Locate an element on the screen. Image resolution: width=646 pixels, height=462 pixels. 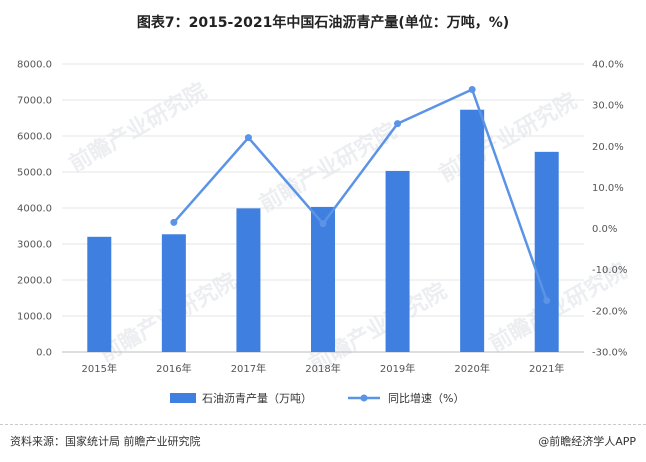
x-tick-label: 2020年 is located at coordinates (471, 368).